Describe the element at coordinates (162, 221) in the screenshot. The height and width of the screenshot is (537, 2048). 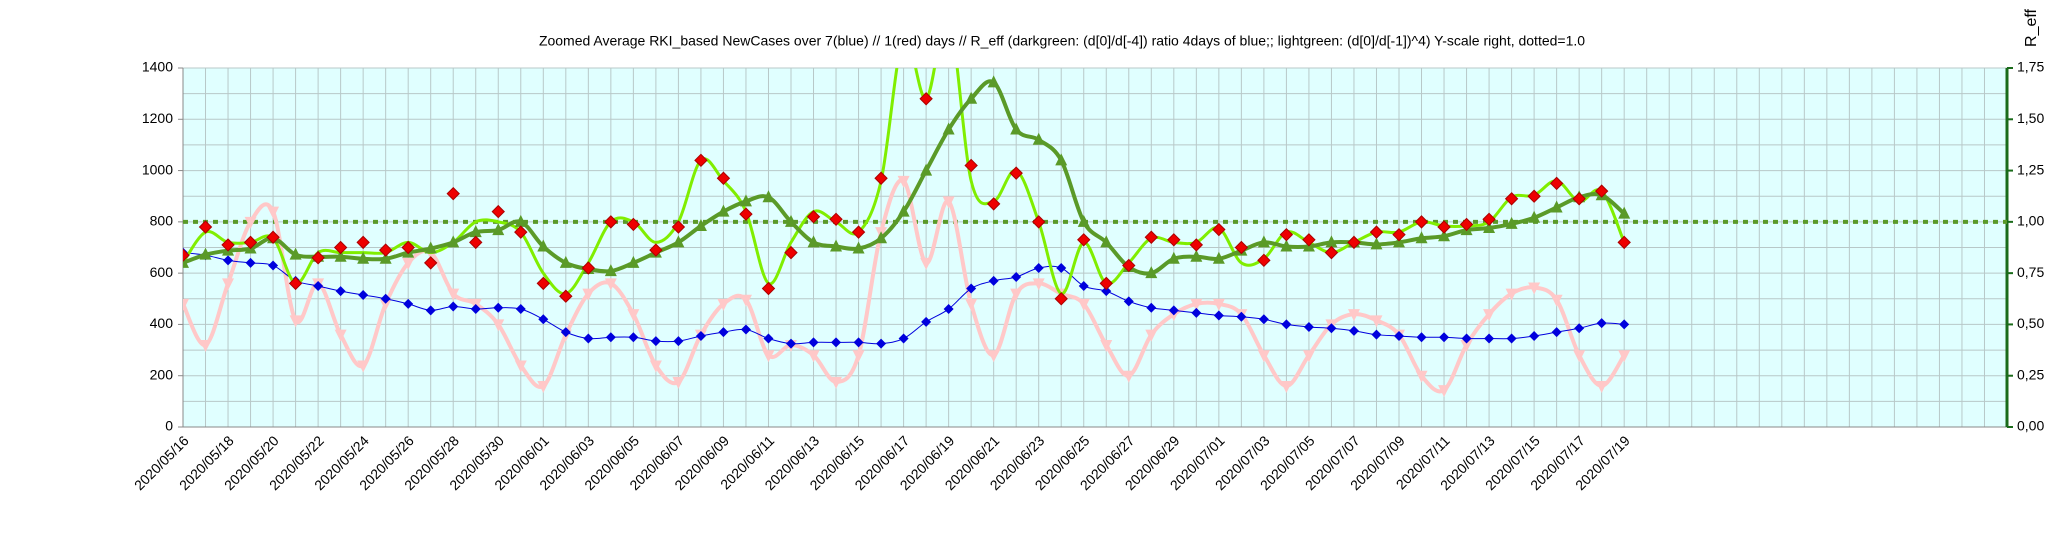
I see `y-tick-label: 800` at that location.